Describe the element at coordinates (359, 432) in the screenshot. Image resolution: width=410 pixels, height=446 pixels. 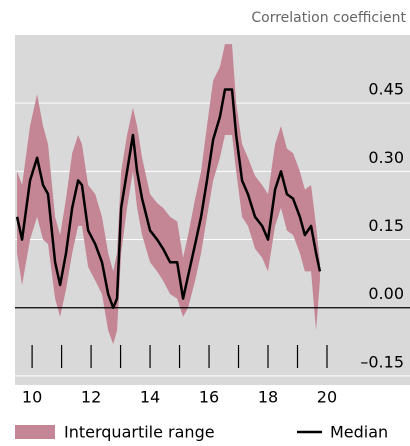
I see `legend-label: Median` at that location.